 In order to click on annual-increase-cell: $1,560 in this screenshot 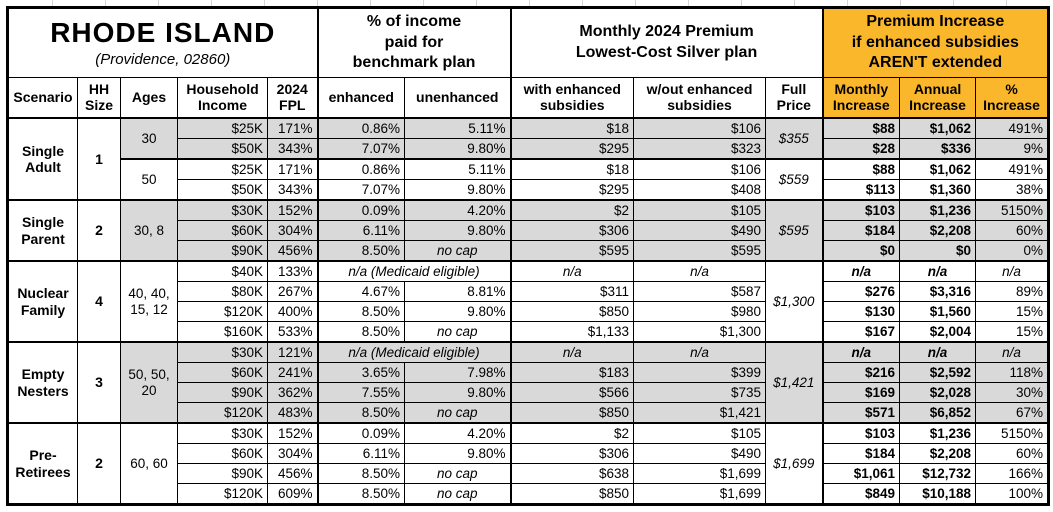, I will do `click(938, 311)`.